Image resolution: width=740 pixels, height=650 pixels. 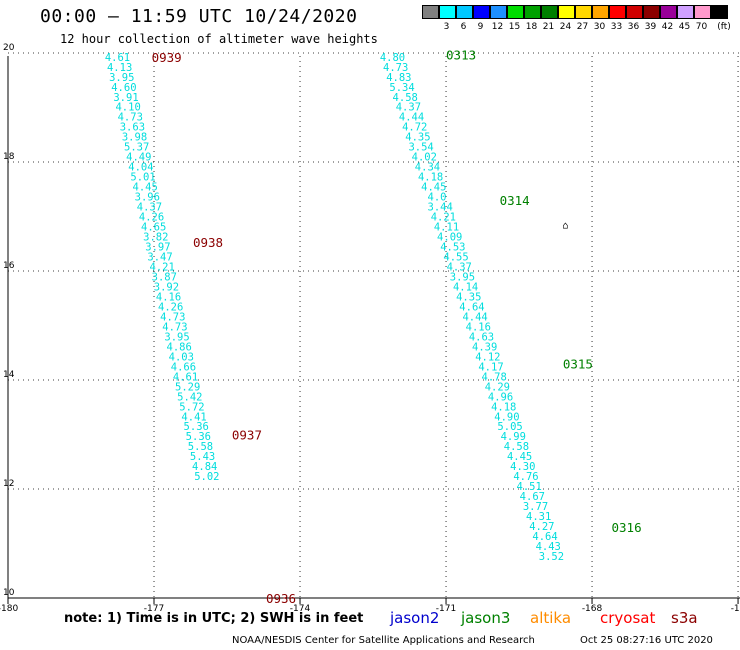 I want to click on wave-height-value: 4.78, so click(x=494, y=377).